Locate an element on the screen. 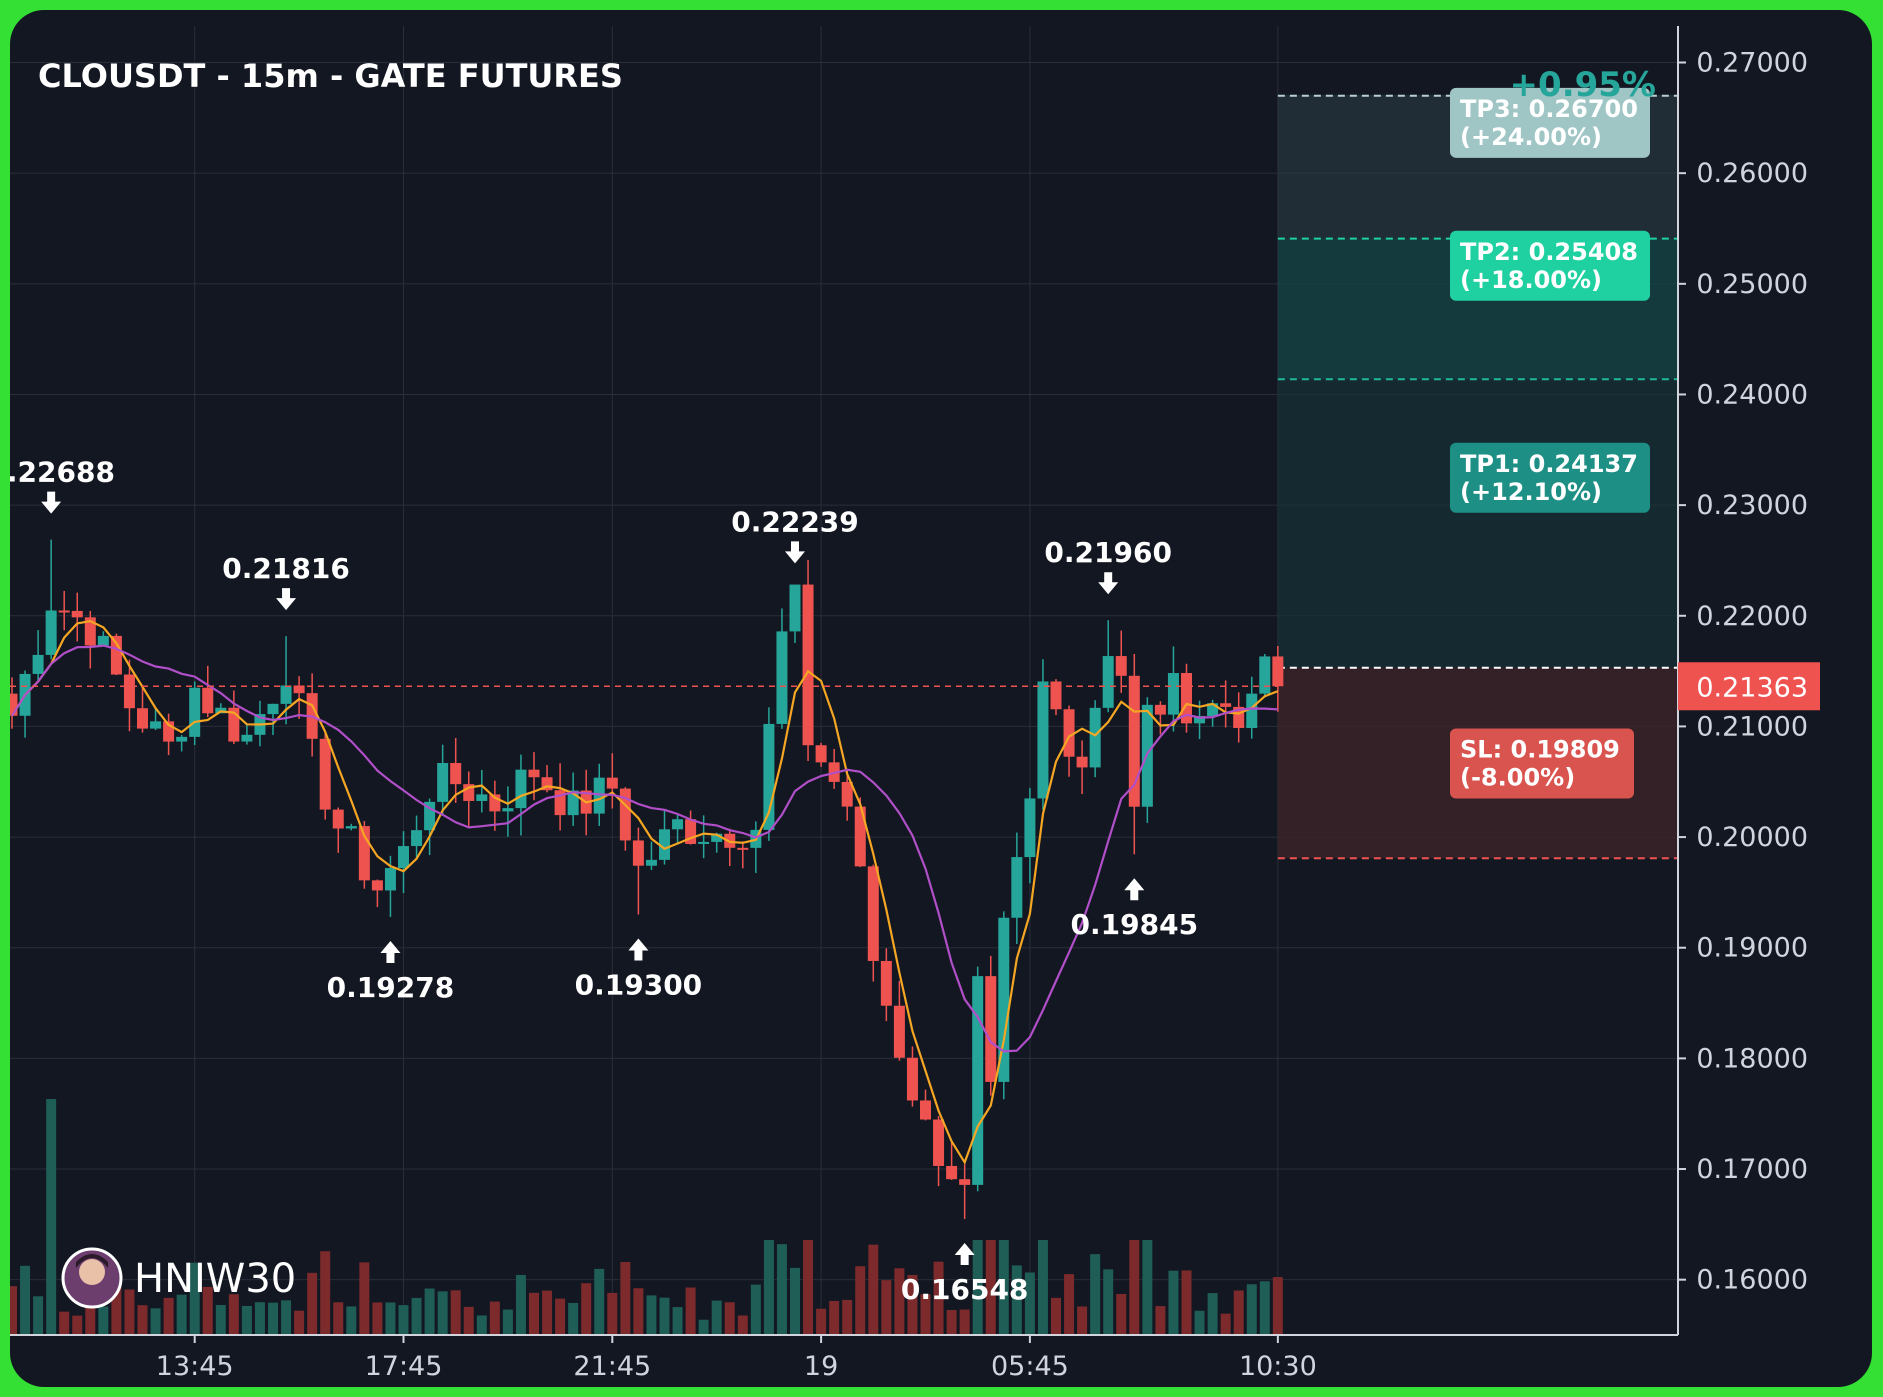 The image size is (1883, 1397). target-box-sl: SL: 0.19809(-8.00%) is located at coordinates (1542, 763).